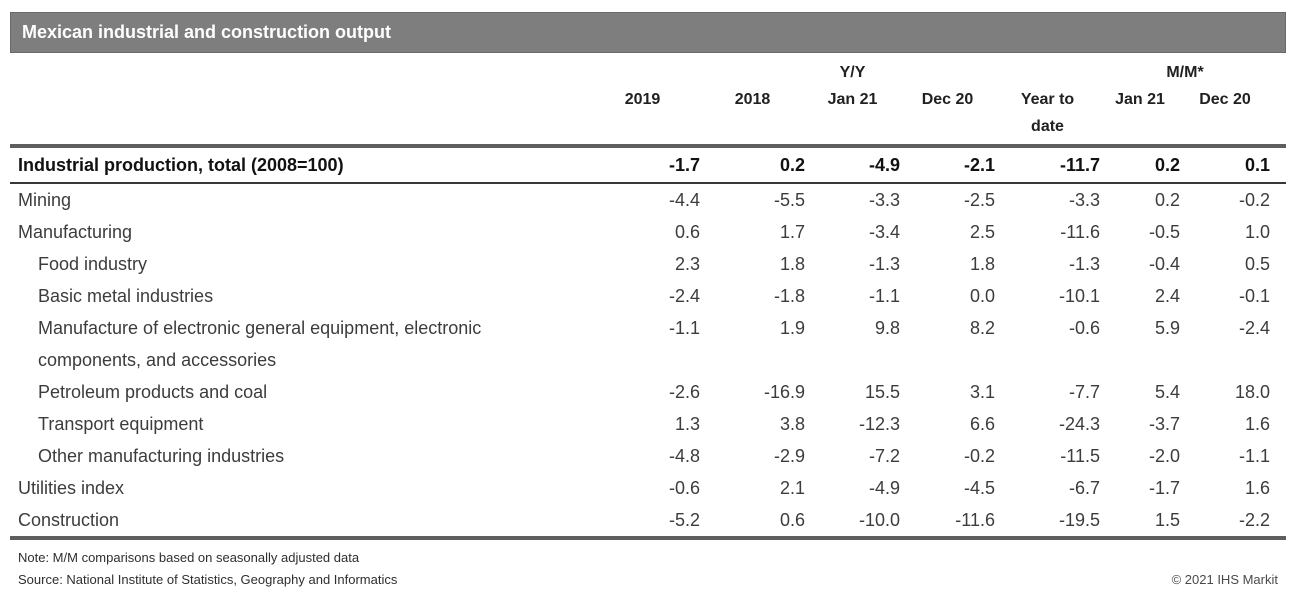 This screenshot has width=1296, height=591. I want to click on value-cell: -11.7, so click(1079, 165).